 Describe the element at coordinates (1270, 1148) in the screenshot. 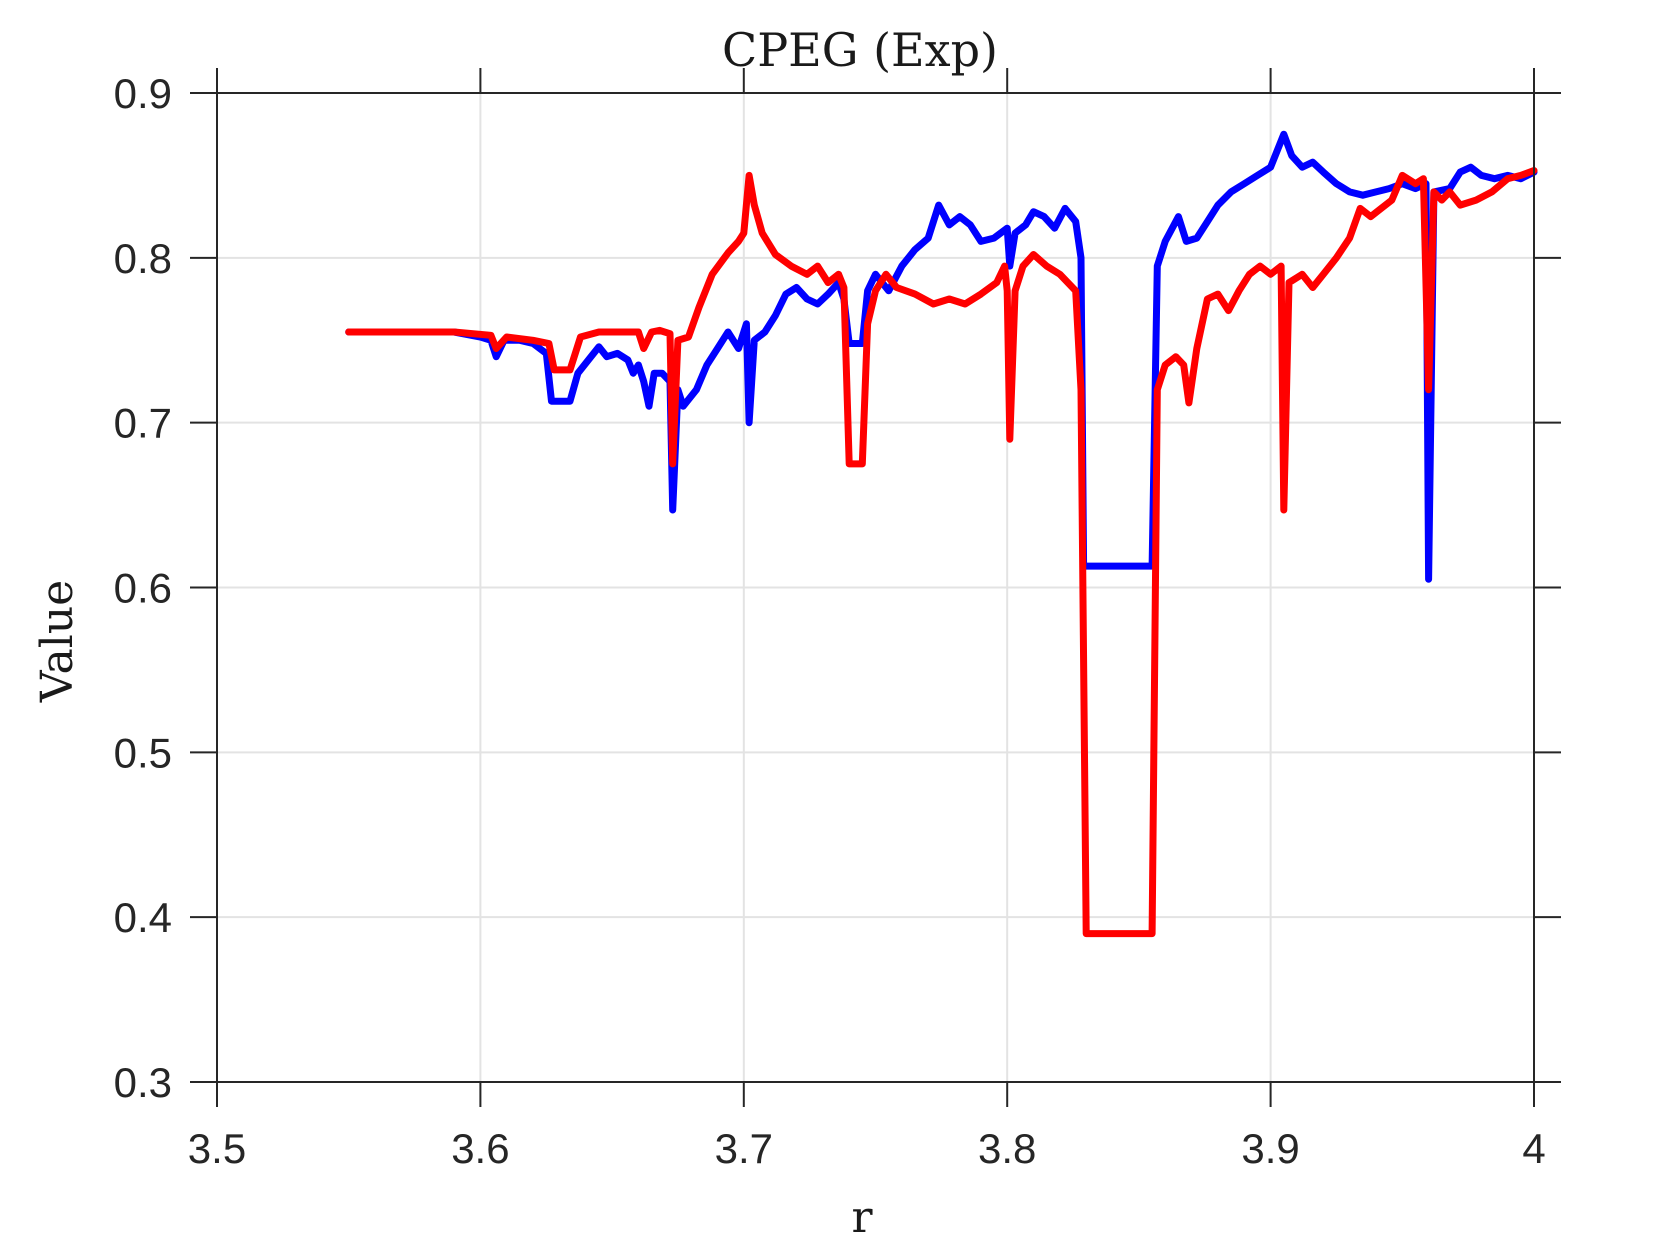

I see `x-tick-label: 3.9` at that location.